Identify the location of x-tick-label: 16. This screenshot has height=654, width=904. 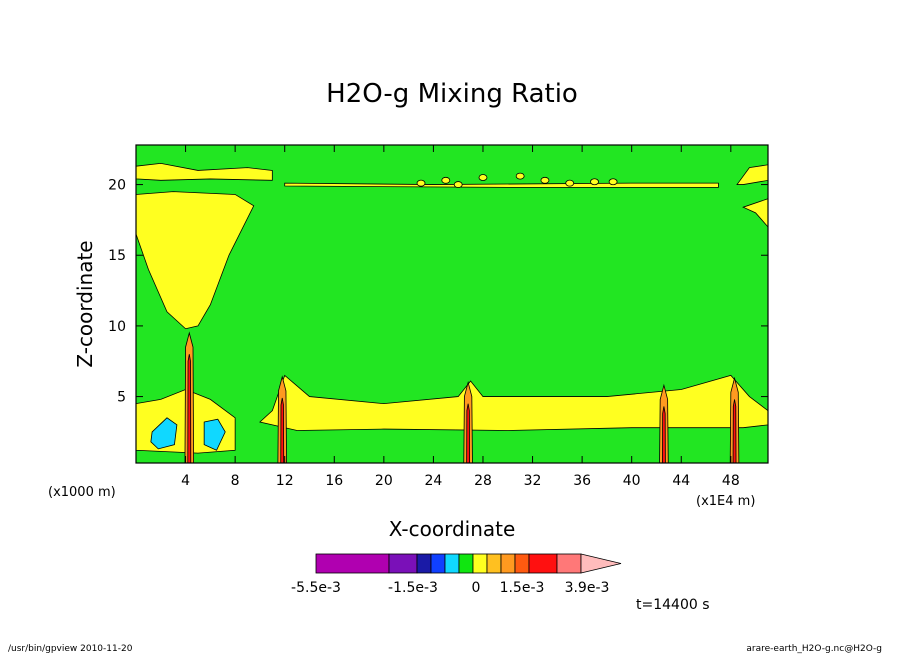
(334, 481).